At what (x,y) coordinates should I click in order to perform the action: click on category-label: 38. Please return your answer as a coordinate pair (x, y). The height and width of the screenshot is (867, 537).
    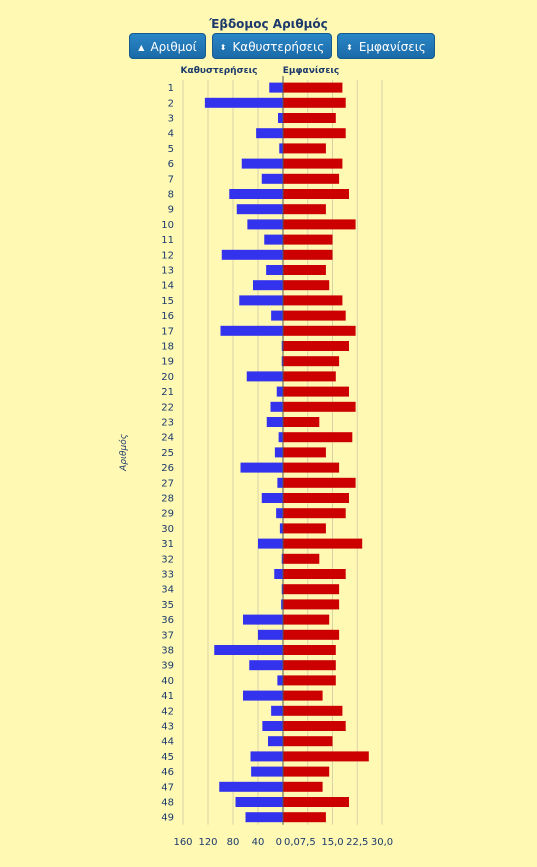
    Looking at the image, I should click on (167, 651).